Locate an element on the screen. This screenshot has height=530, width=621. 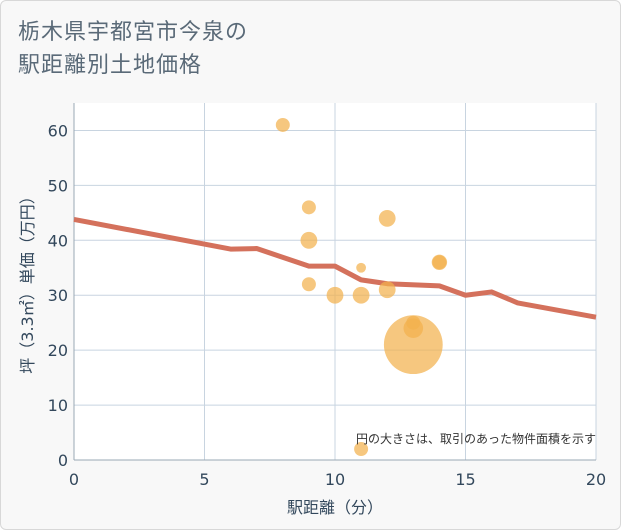
x-tick-label: 0 is located at coordinates (74, 479).